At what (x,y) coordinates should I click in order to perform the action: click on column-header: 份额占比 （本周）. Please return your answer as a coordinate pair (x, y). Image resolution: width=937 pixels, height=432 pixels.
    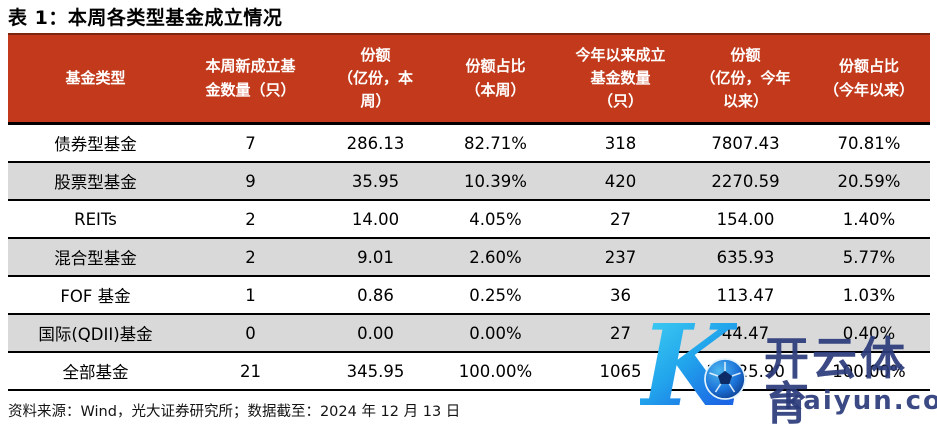
    Looking at the image, I should click on (495, 79).